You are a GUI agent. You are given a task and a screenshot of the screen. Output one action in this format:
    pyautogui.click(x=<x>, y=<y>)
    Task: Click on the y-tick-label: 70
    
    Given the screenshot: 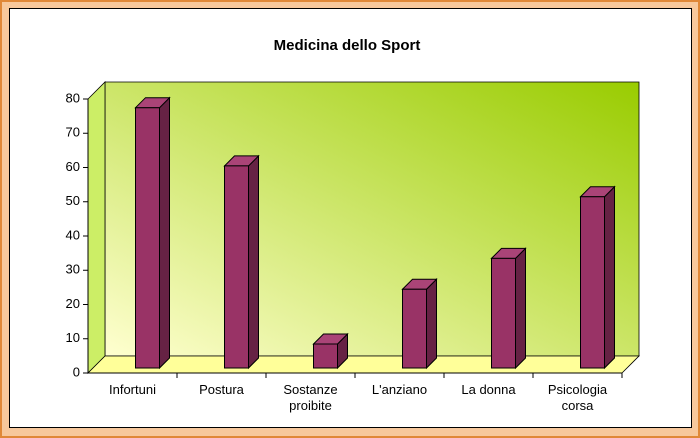 What is the action you would take?
    pyautogui.click(x=73, y=132)
    